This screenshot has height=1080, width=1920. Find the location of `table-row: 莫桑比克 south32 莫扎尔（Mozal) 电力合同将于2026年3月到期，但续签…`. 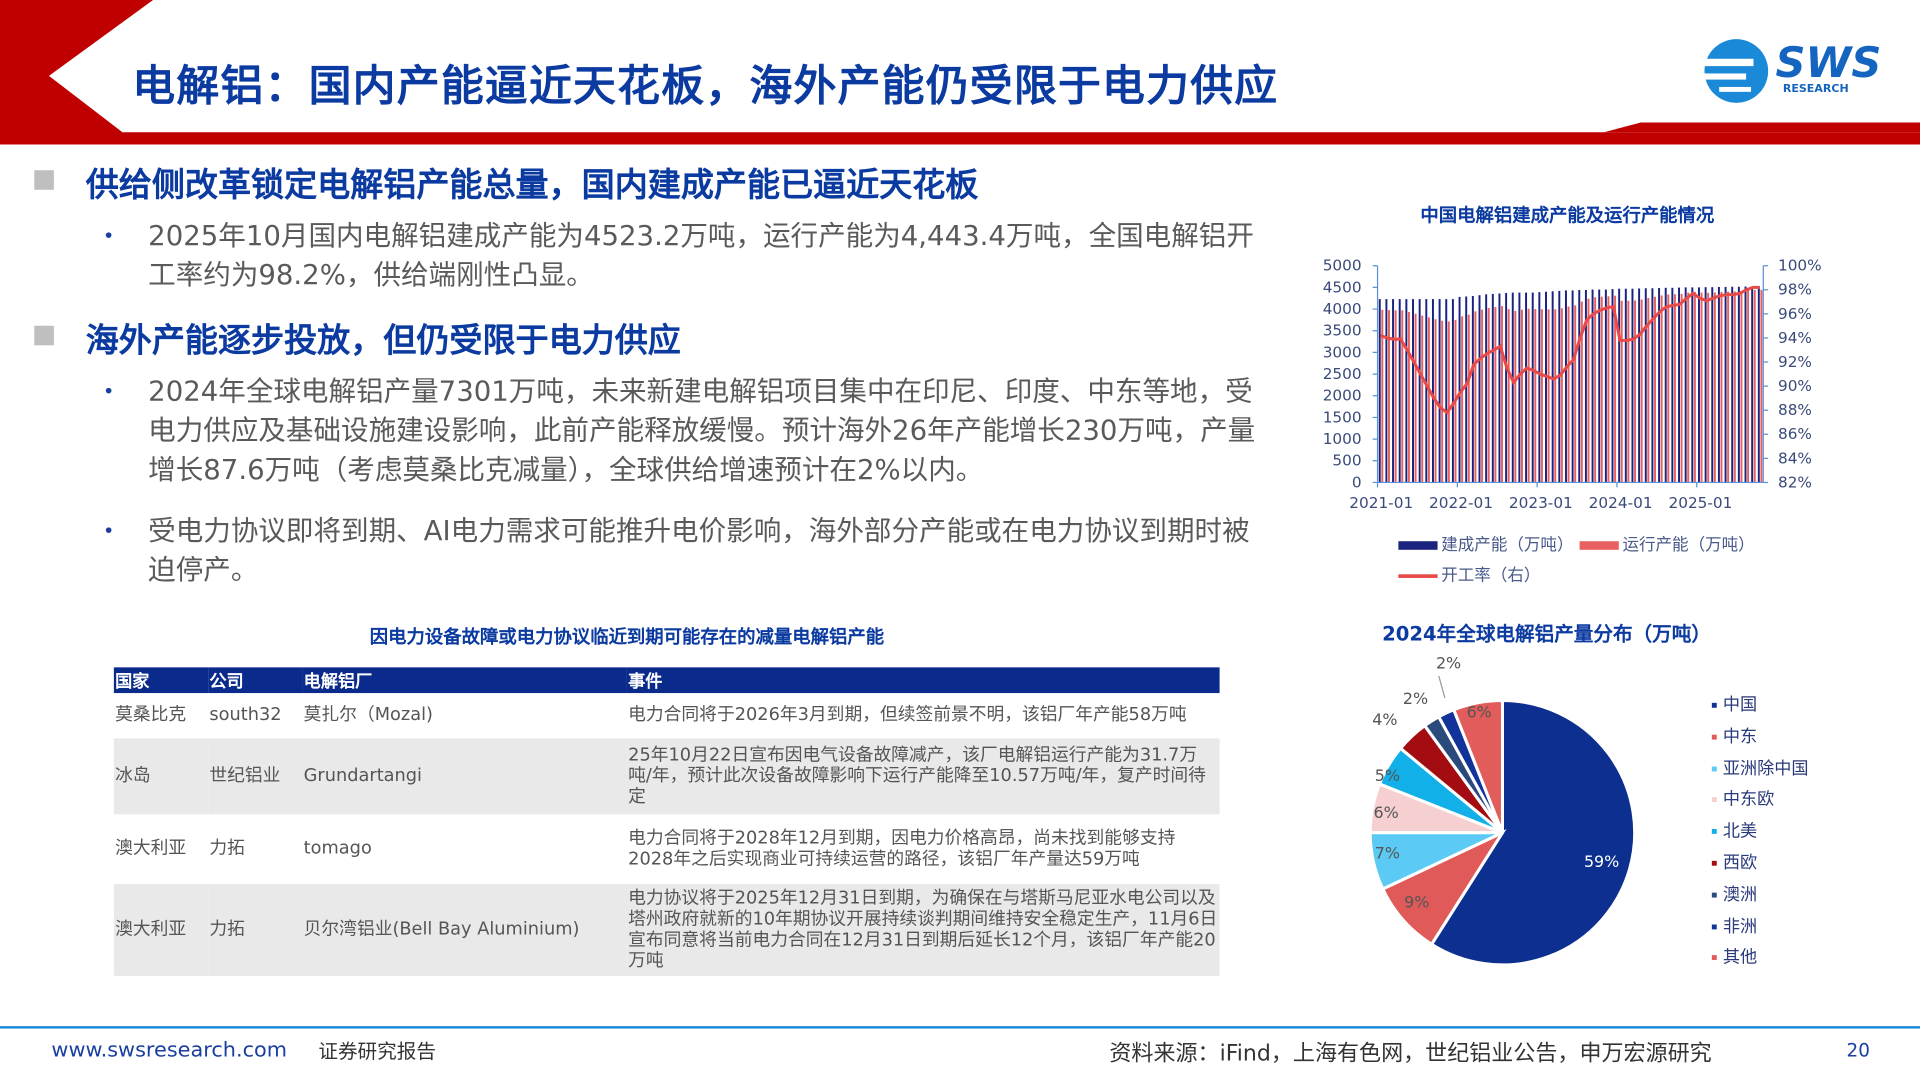

table-row: 莫桑比克 south32 莫扎尔（Mozal) 电力合同将于2026年3月到期，但续签… is located at coordinates (667, 715).